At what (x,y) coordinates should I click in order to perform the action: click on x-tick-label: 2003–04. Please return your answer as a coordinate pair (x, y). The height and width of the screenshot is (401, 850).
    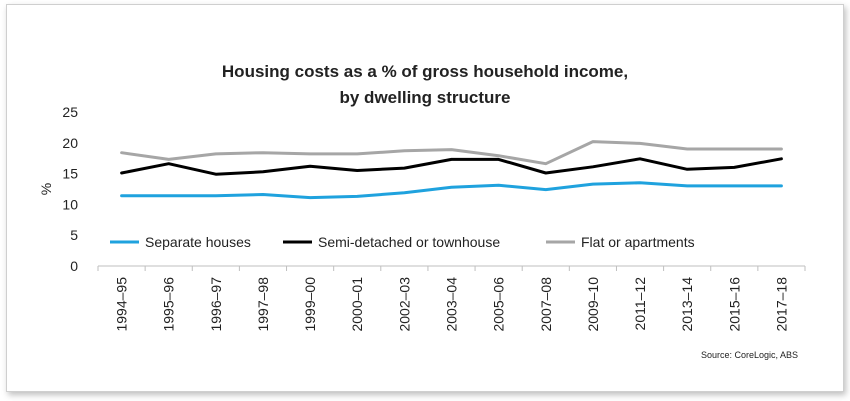
    Looking at the image, I should click on (452, 304).